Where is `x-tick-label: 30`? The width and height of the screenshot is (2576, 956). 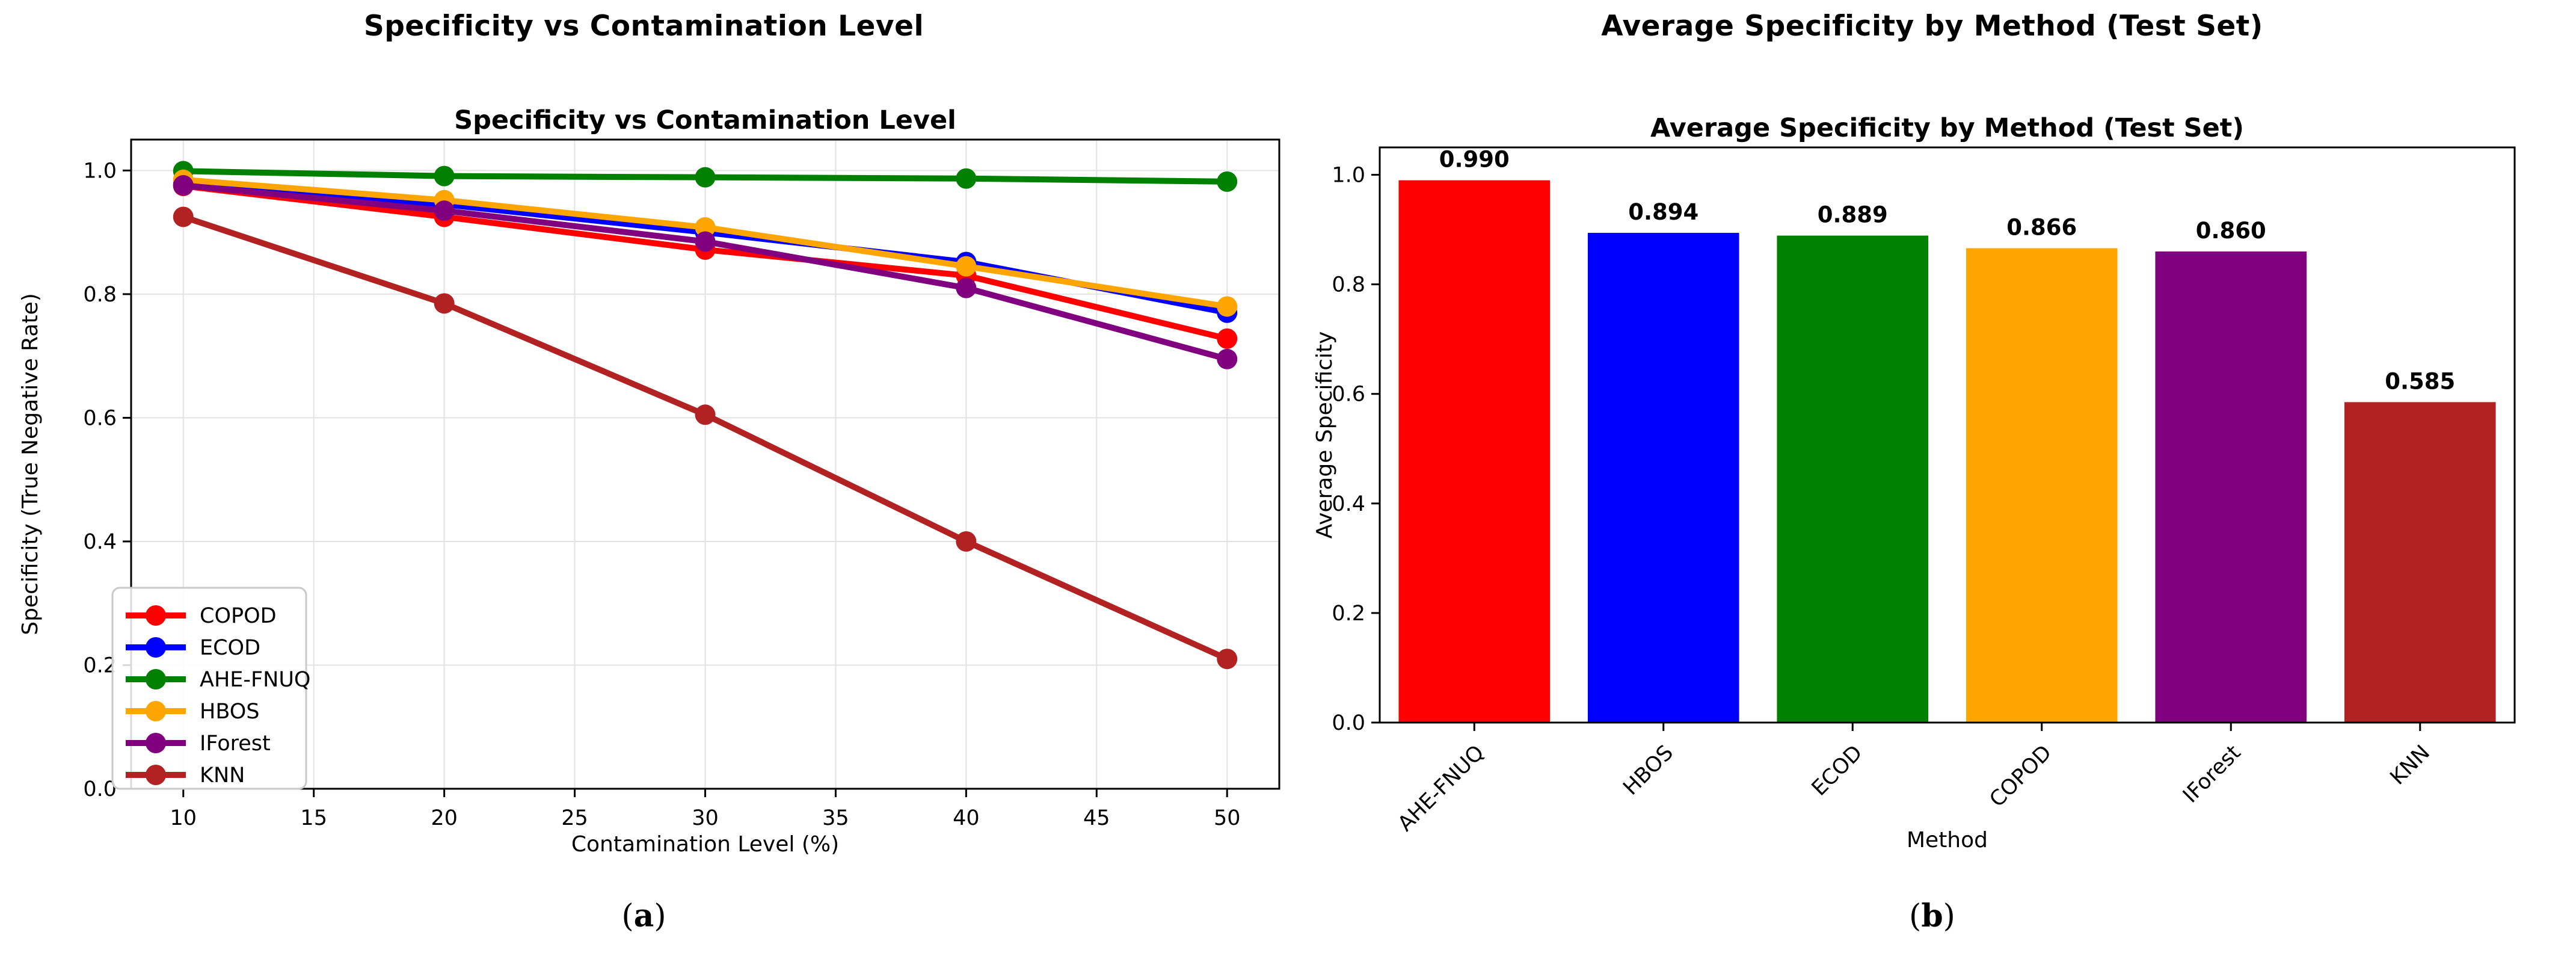 x-tick-label: 30 is located at coordinates (706, 818).